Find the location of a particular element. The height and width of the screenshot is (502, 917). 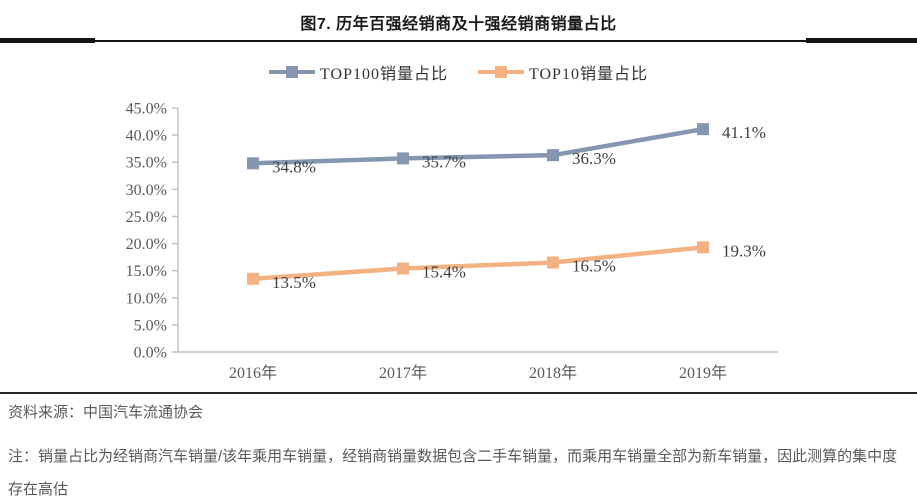

y-axis-label: 20.0% is located at coordinates (146, 244).